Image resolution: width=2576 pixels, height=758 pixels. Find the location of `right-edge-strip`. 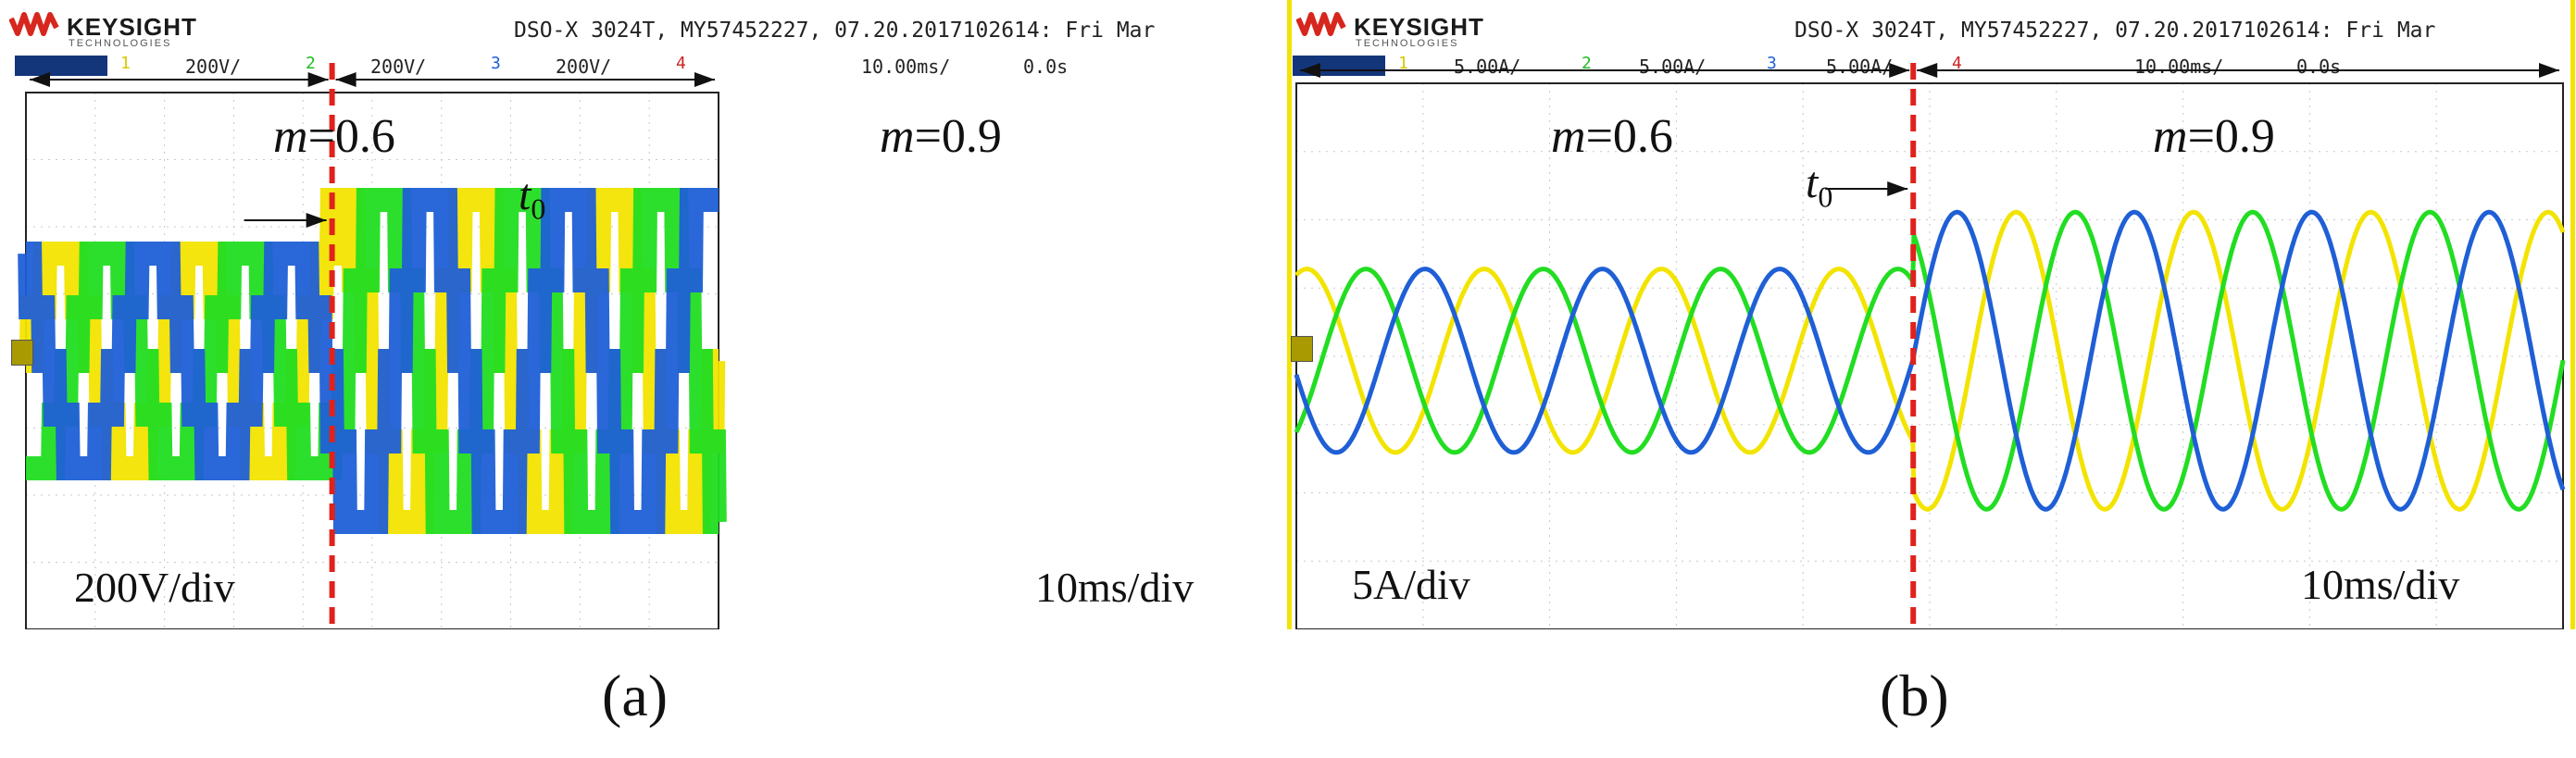

right-edge-strip is located at coordinates (2573, 314).